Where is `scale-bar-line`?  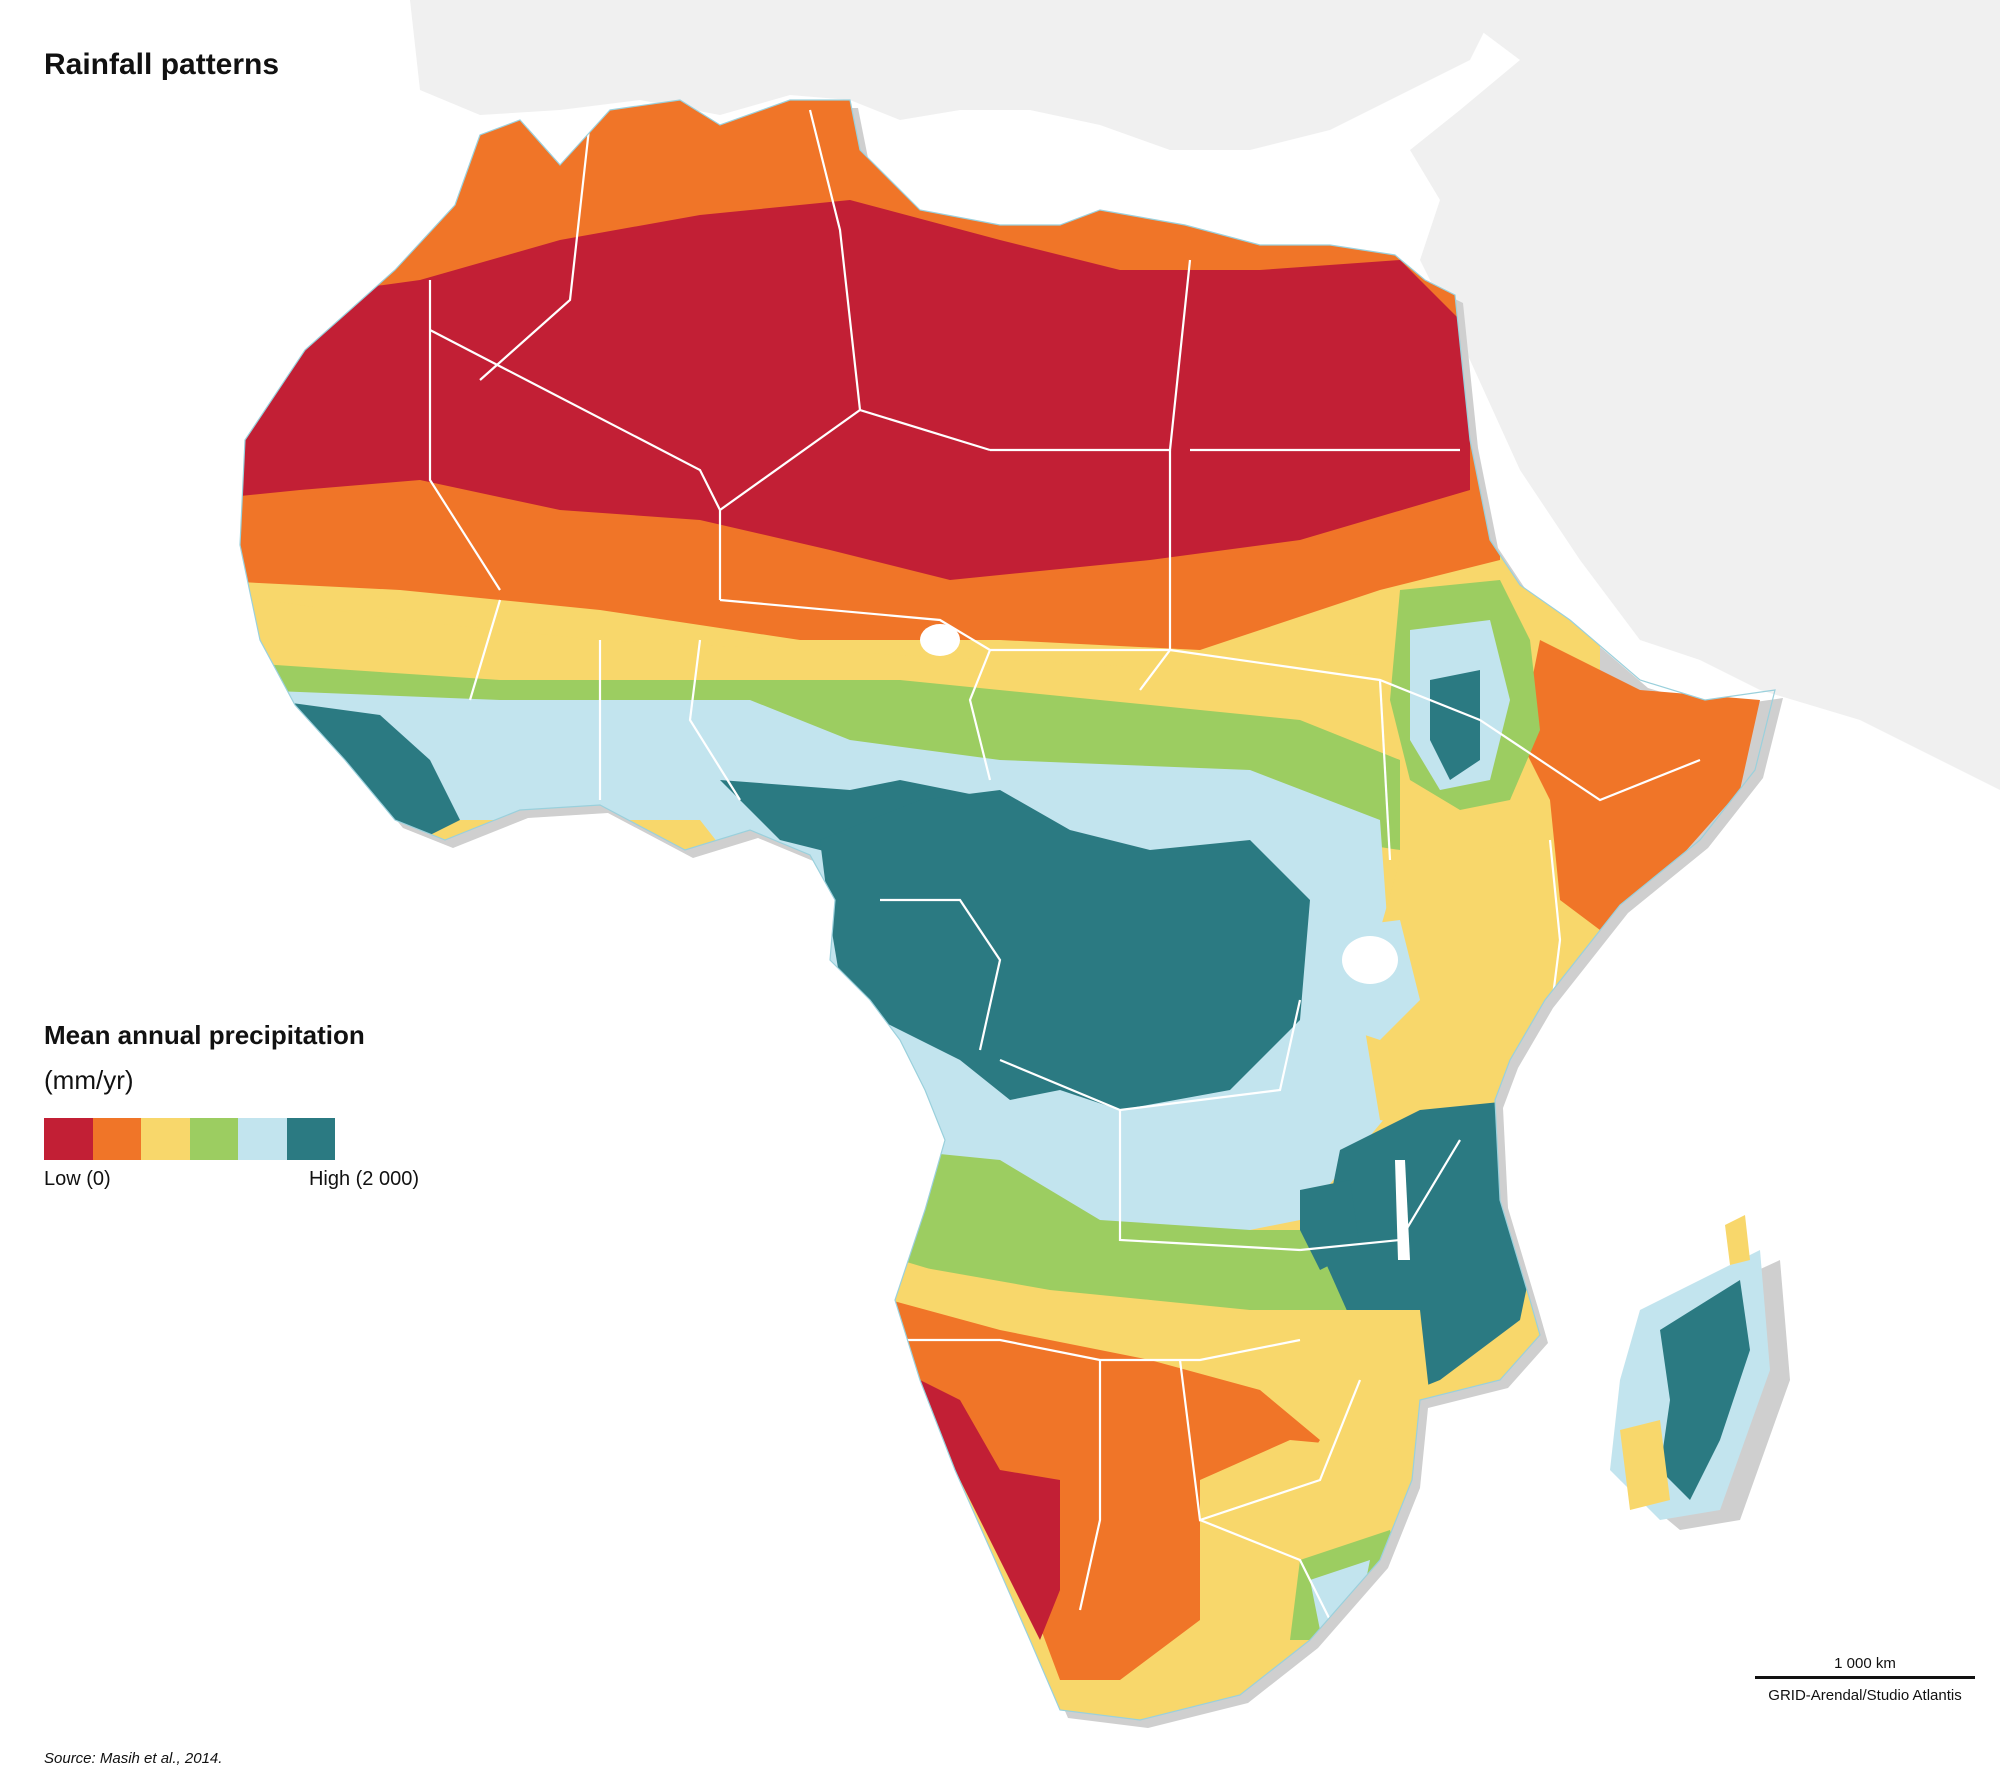
scale-bar-line is located at coordinates (1865, 1677).